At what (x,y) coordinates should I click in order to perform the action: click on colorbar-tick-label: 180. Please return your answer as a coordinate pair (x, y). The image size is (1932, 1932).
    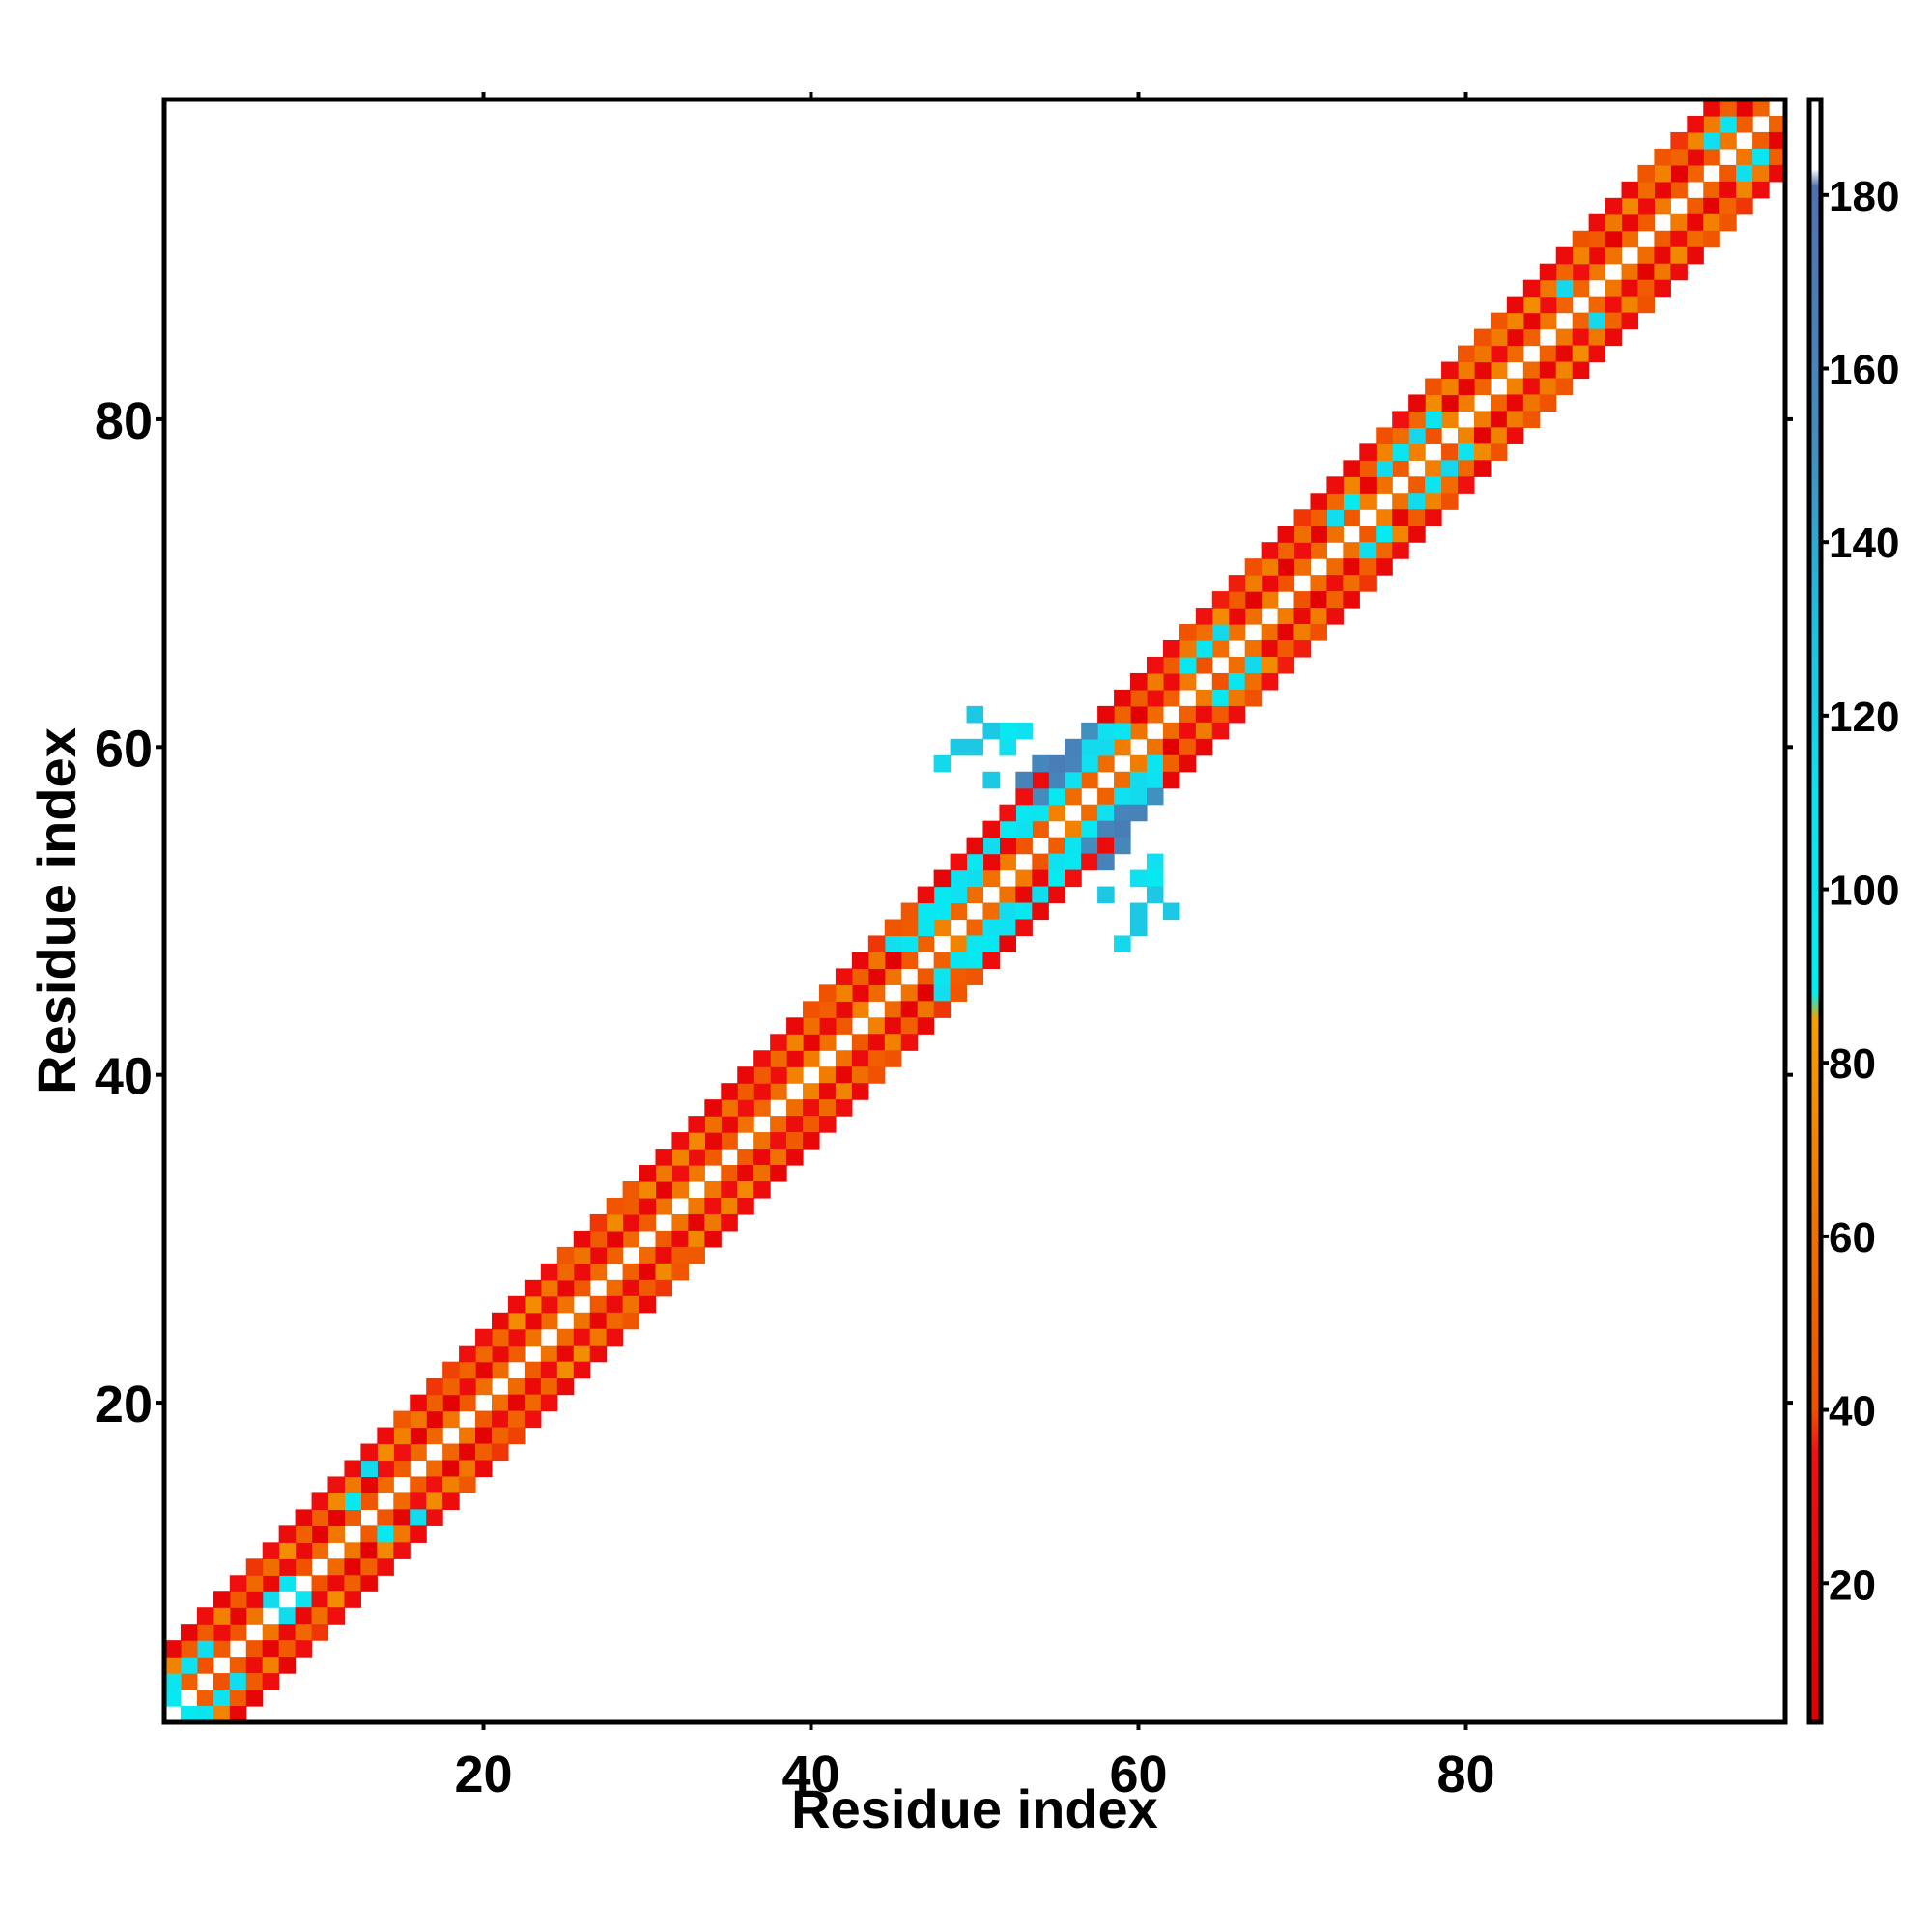
    Looking at the image, I should click on (1864, 196).